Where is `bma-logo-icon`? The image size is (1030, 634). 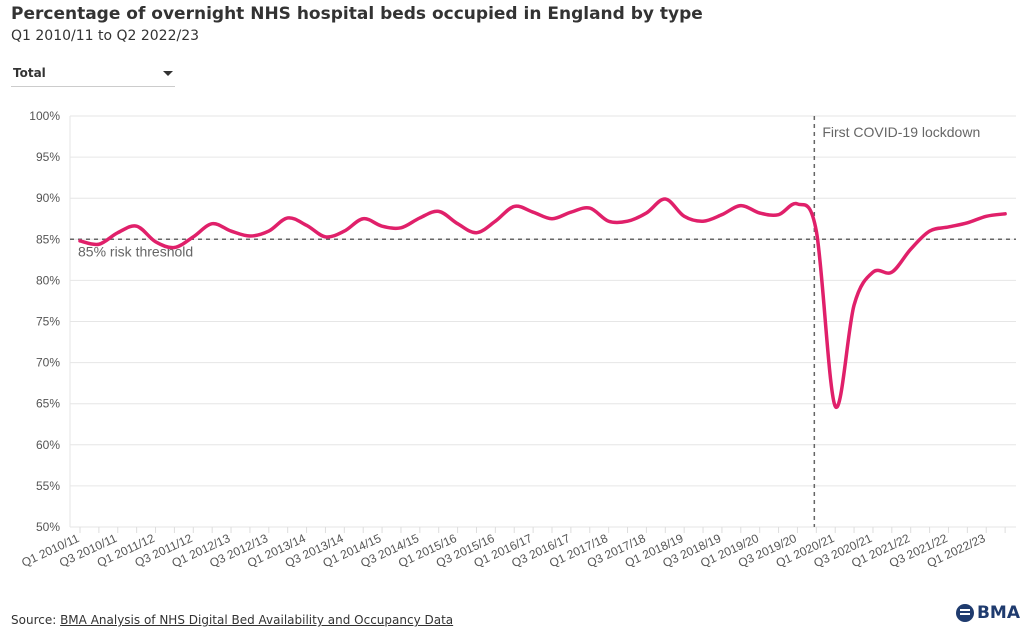
bma-logo-icon is located at coordinates (964, 613).